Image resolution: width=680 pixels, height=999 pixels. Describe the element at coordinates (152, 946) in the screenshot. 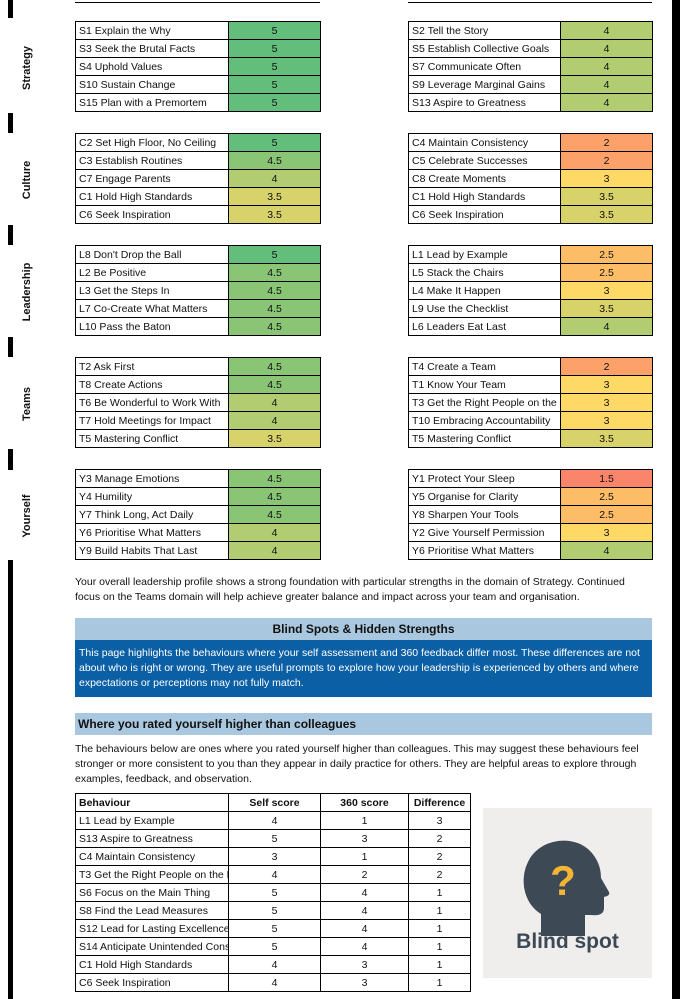

I see `cell: S14 Anticipate Unintended Cons` at that location.